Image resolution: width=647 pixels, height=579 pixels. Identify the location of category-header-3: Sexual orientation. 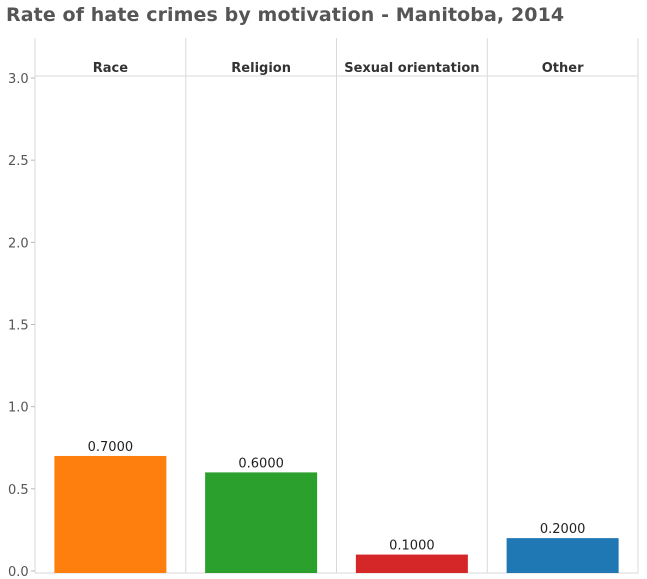
(411, 68).